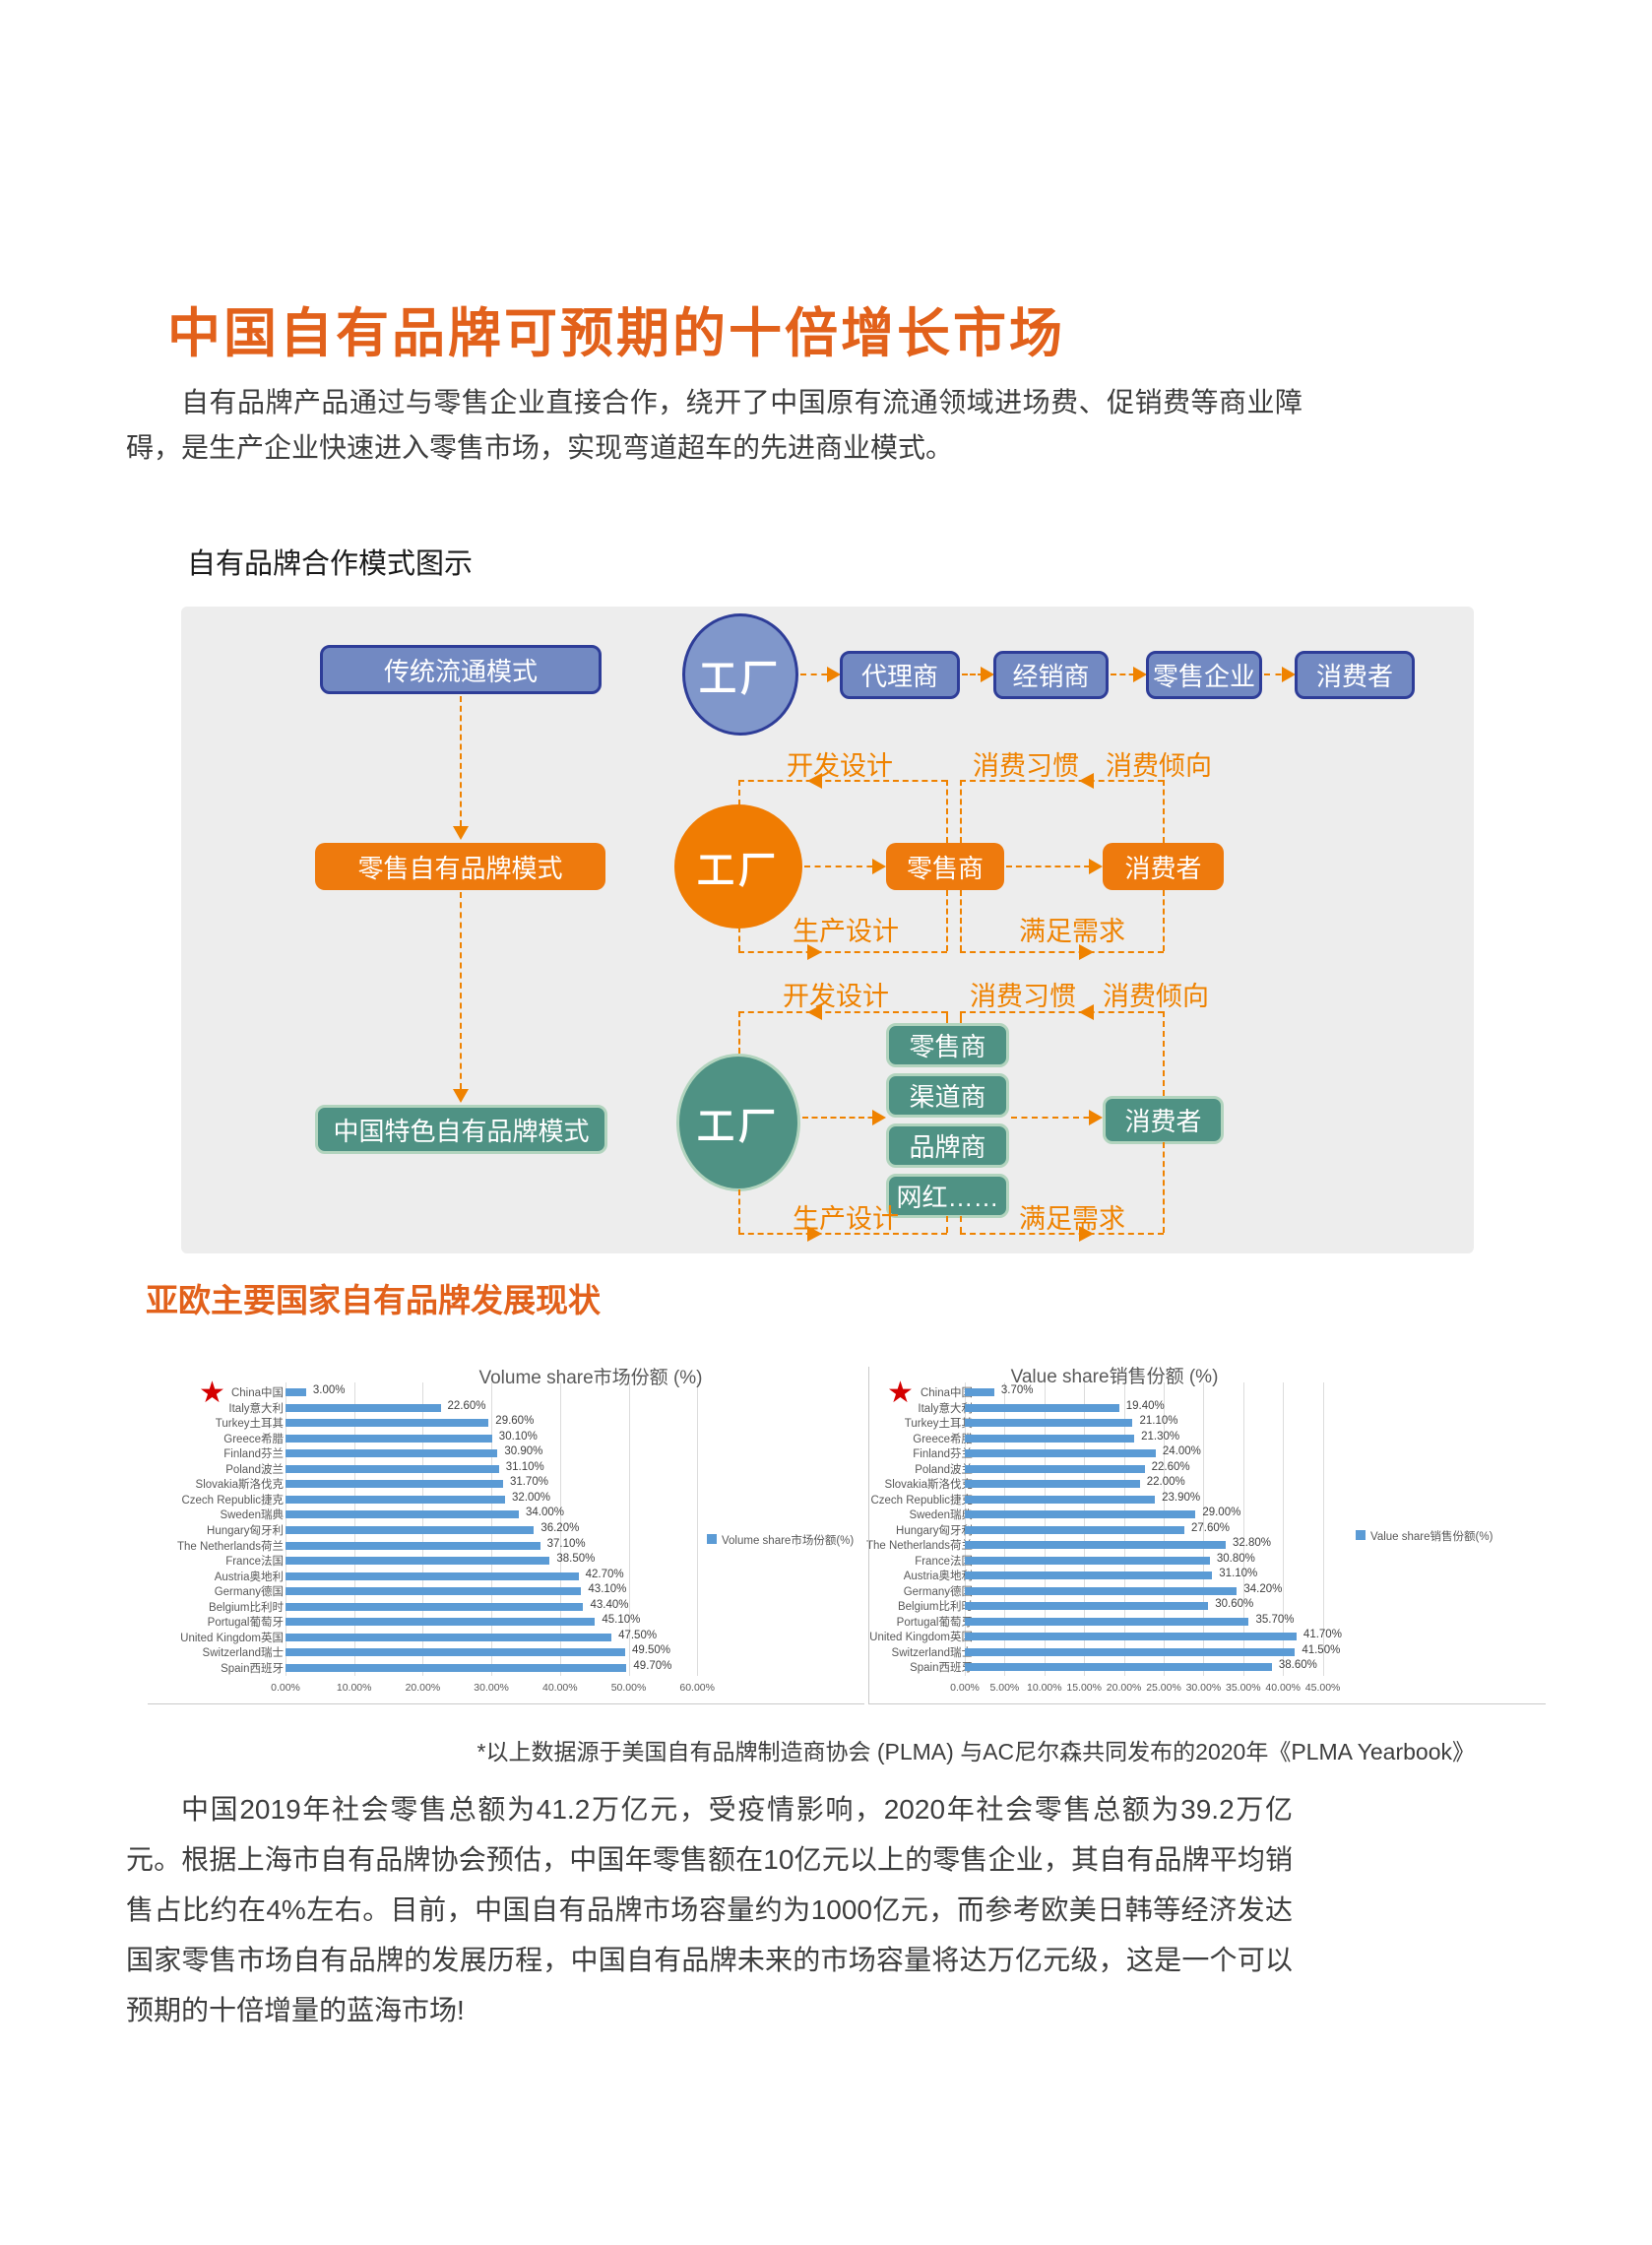 The image size is (1652, 2245). Describe the element at coordinates (948, 1045) in the screenshot. I see `stack-box-retailer: 零售商` at that location.